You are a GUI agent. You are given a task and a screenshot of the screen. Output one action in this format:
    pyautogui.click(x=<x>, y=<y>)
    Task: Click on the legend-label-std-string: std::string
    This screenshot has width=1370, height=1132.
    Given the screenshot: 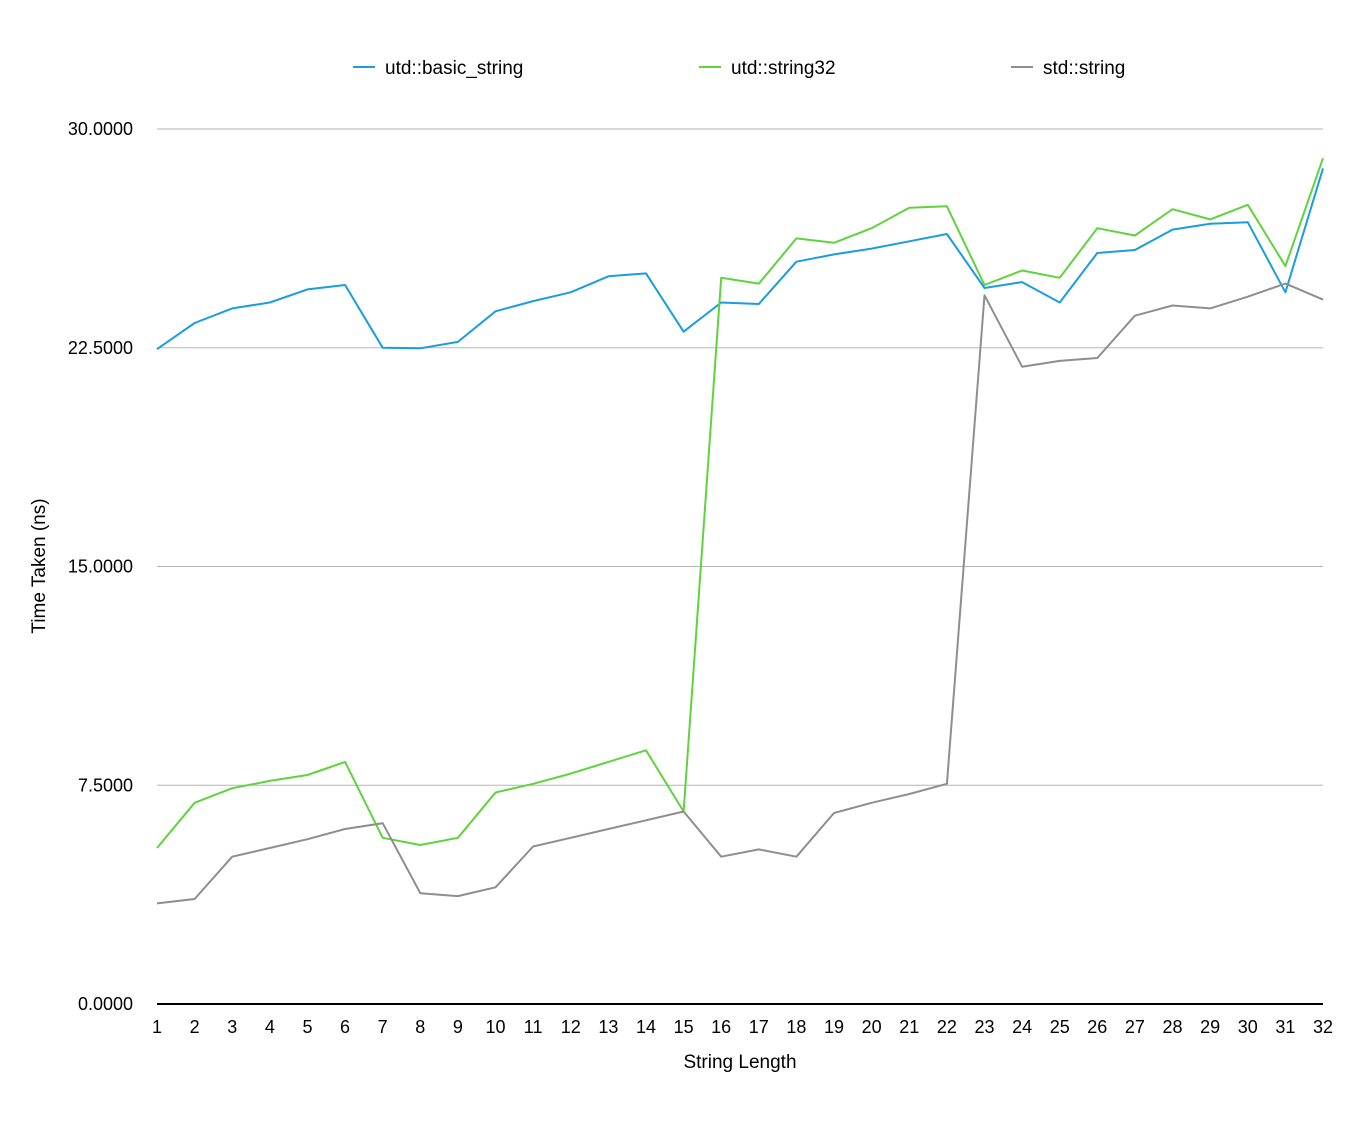 What is the action you would take?
    pyautogui.click(x=1084, y=68)
    